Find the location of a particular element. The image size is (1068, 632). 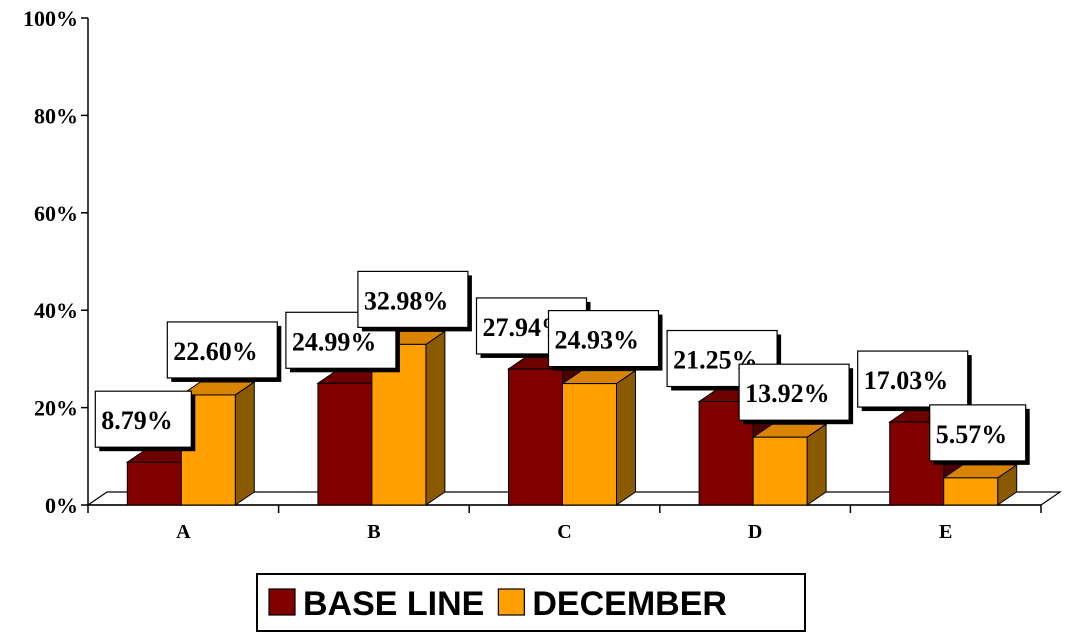

data-label-baseline: 17.03% is located at coordinates (914, 381).